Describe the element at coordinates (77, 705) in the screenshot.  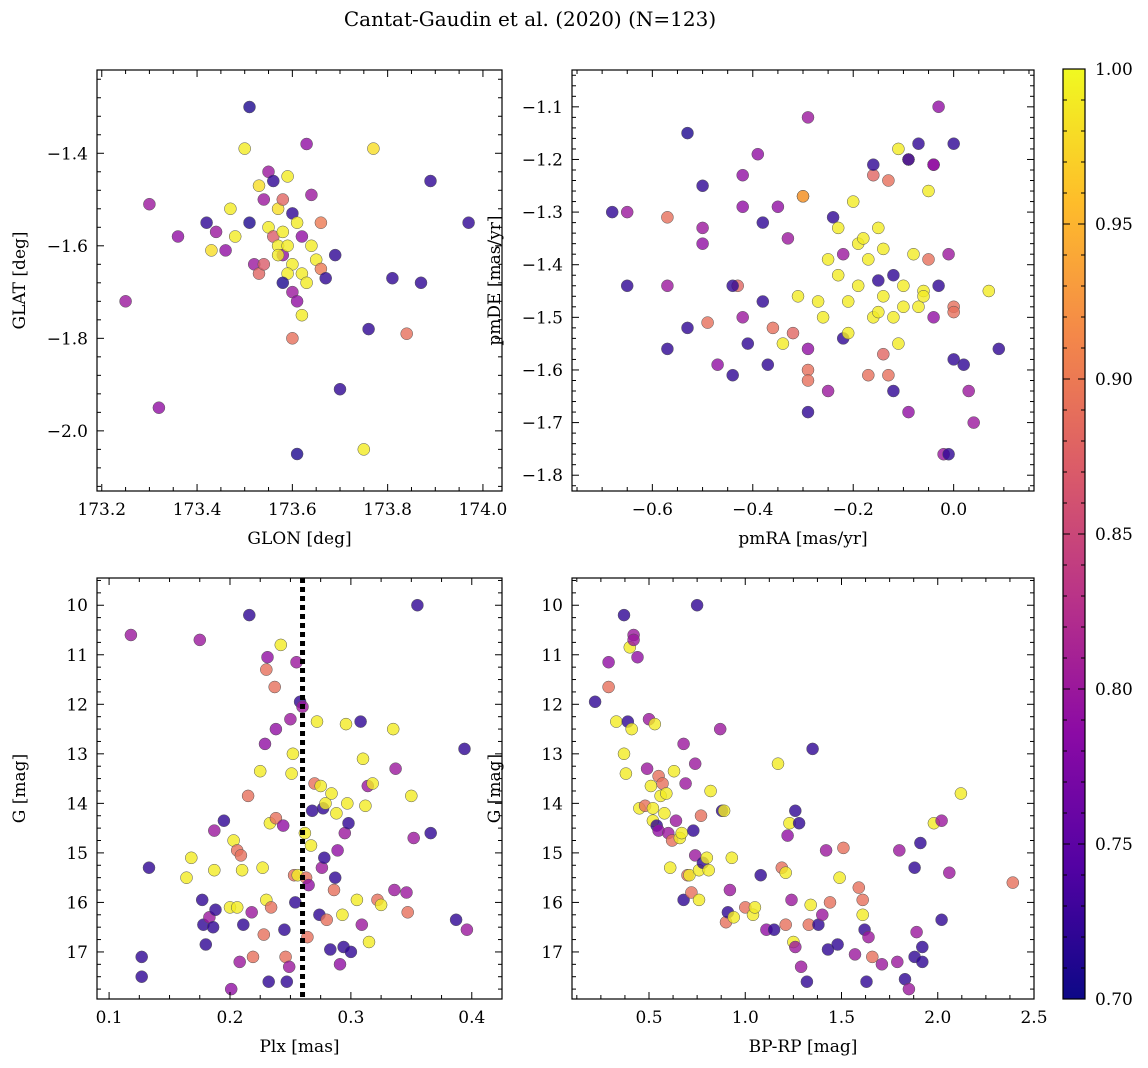
I see `y-tick-label: 12` at that location.